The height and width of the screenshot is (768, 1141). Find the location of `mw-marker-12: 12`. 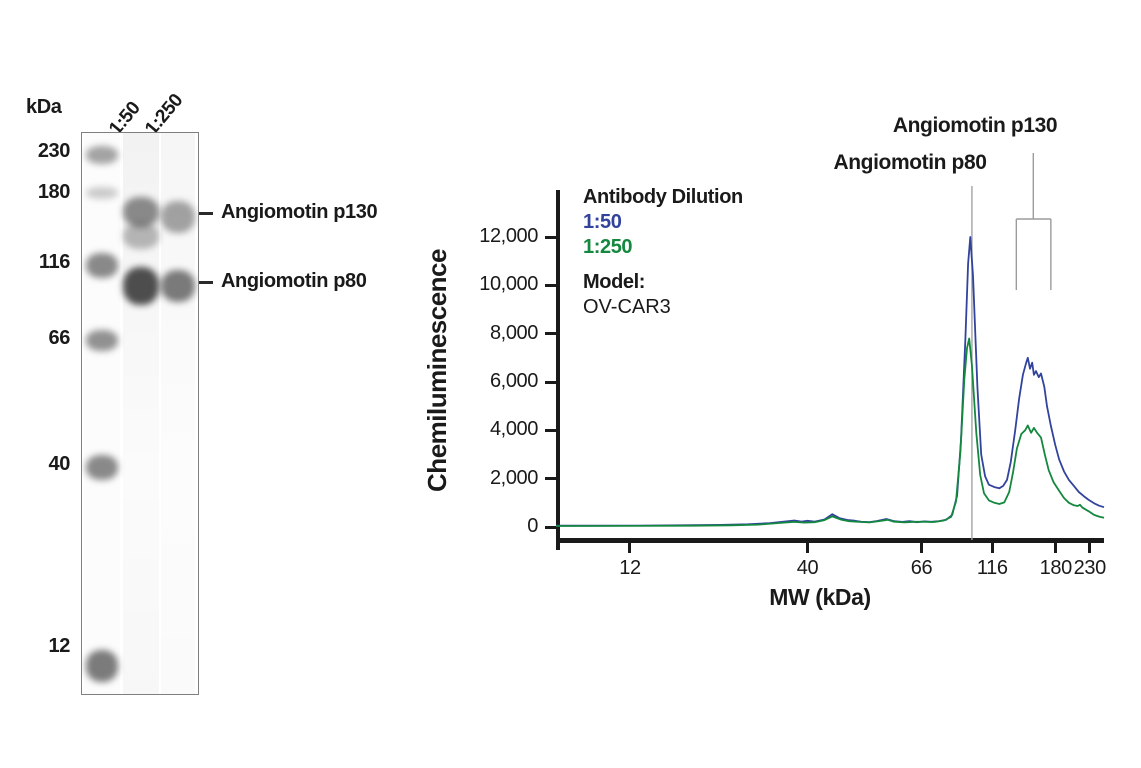

mw-marker-12: 12 is located at coordinates (59, 646).